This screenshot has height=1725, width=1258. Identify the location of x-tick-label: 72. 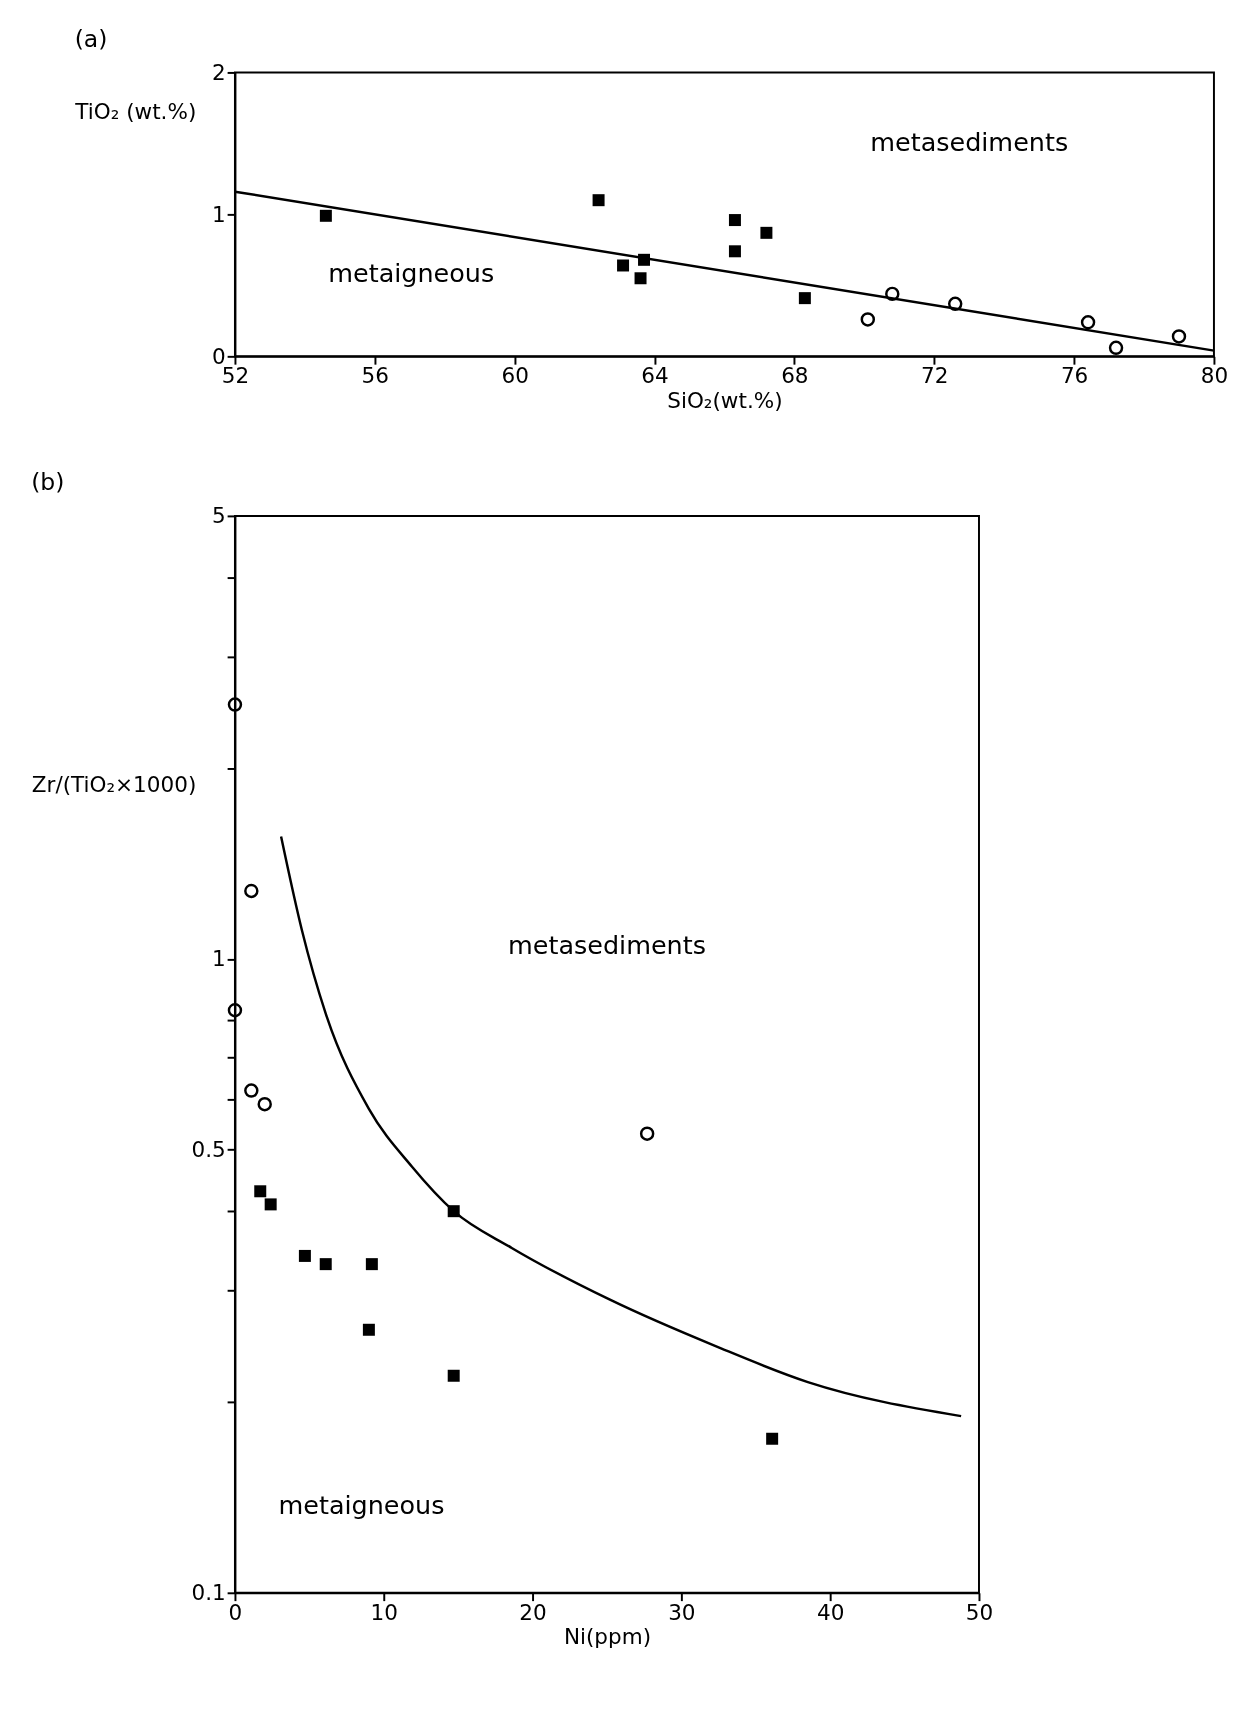
(935, 376).